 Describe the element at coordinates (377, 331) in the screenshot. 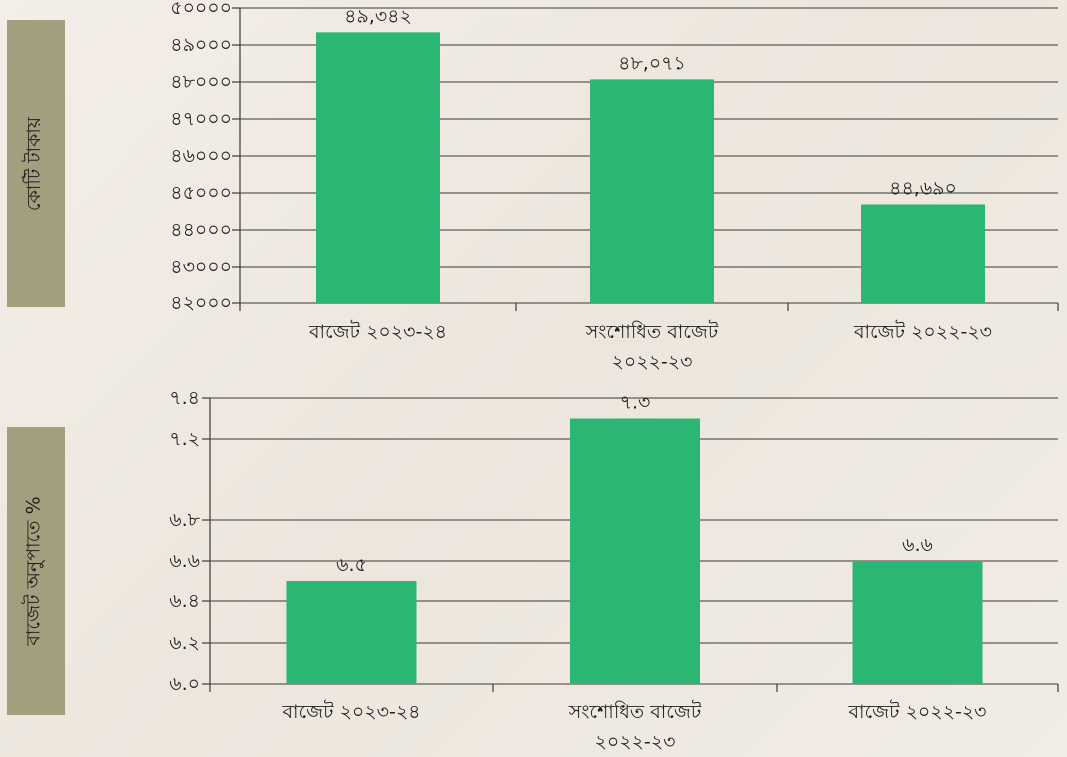

I see `chart1-category-label: বাজেট ২০২৩-২৪` at that location.